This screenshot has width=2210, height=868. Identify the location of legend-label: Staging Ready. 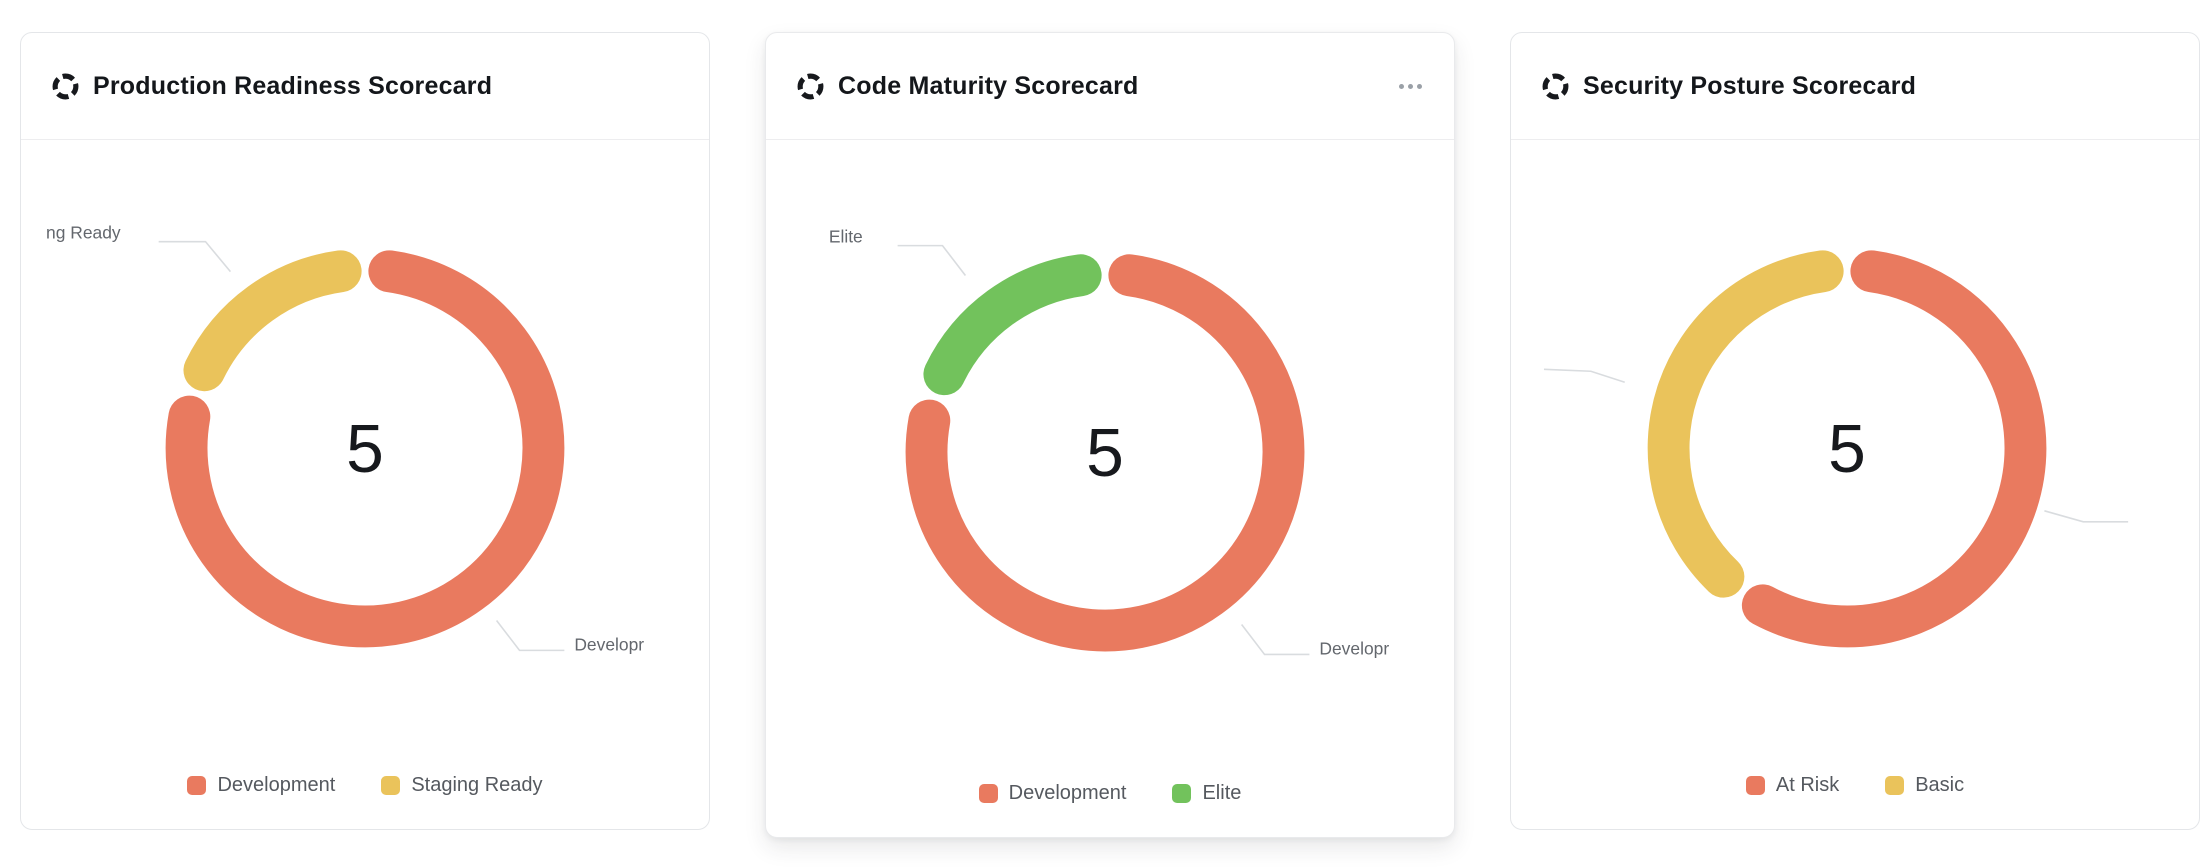
(477, 785).